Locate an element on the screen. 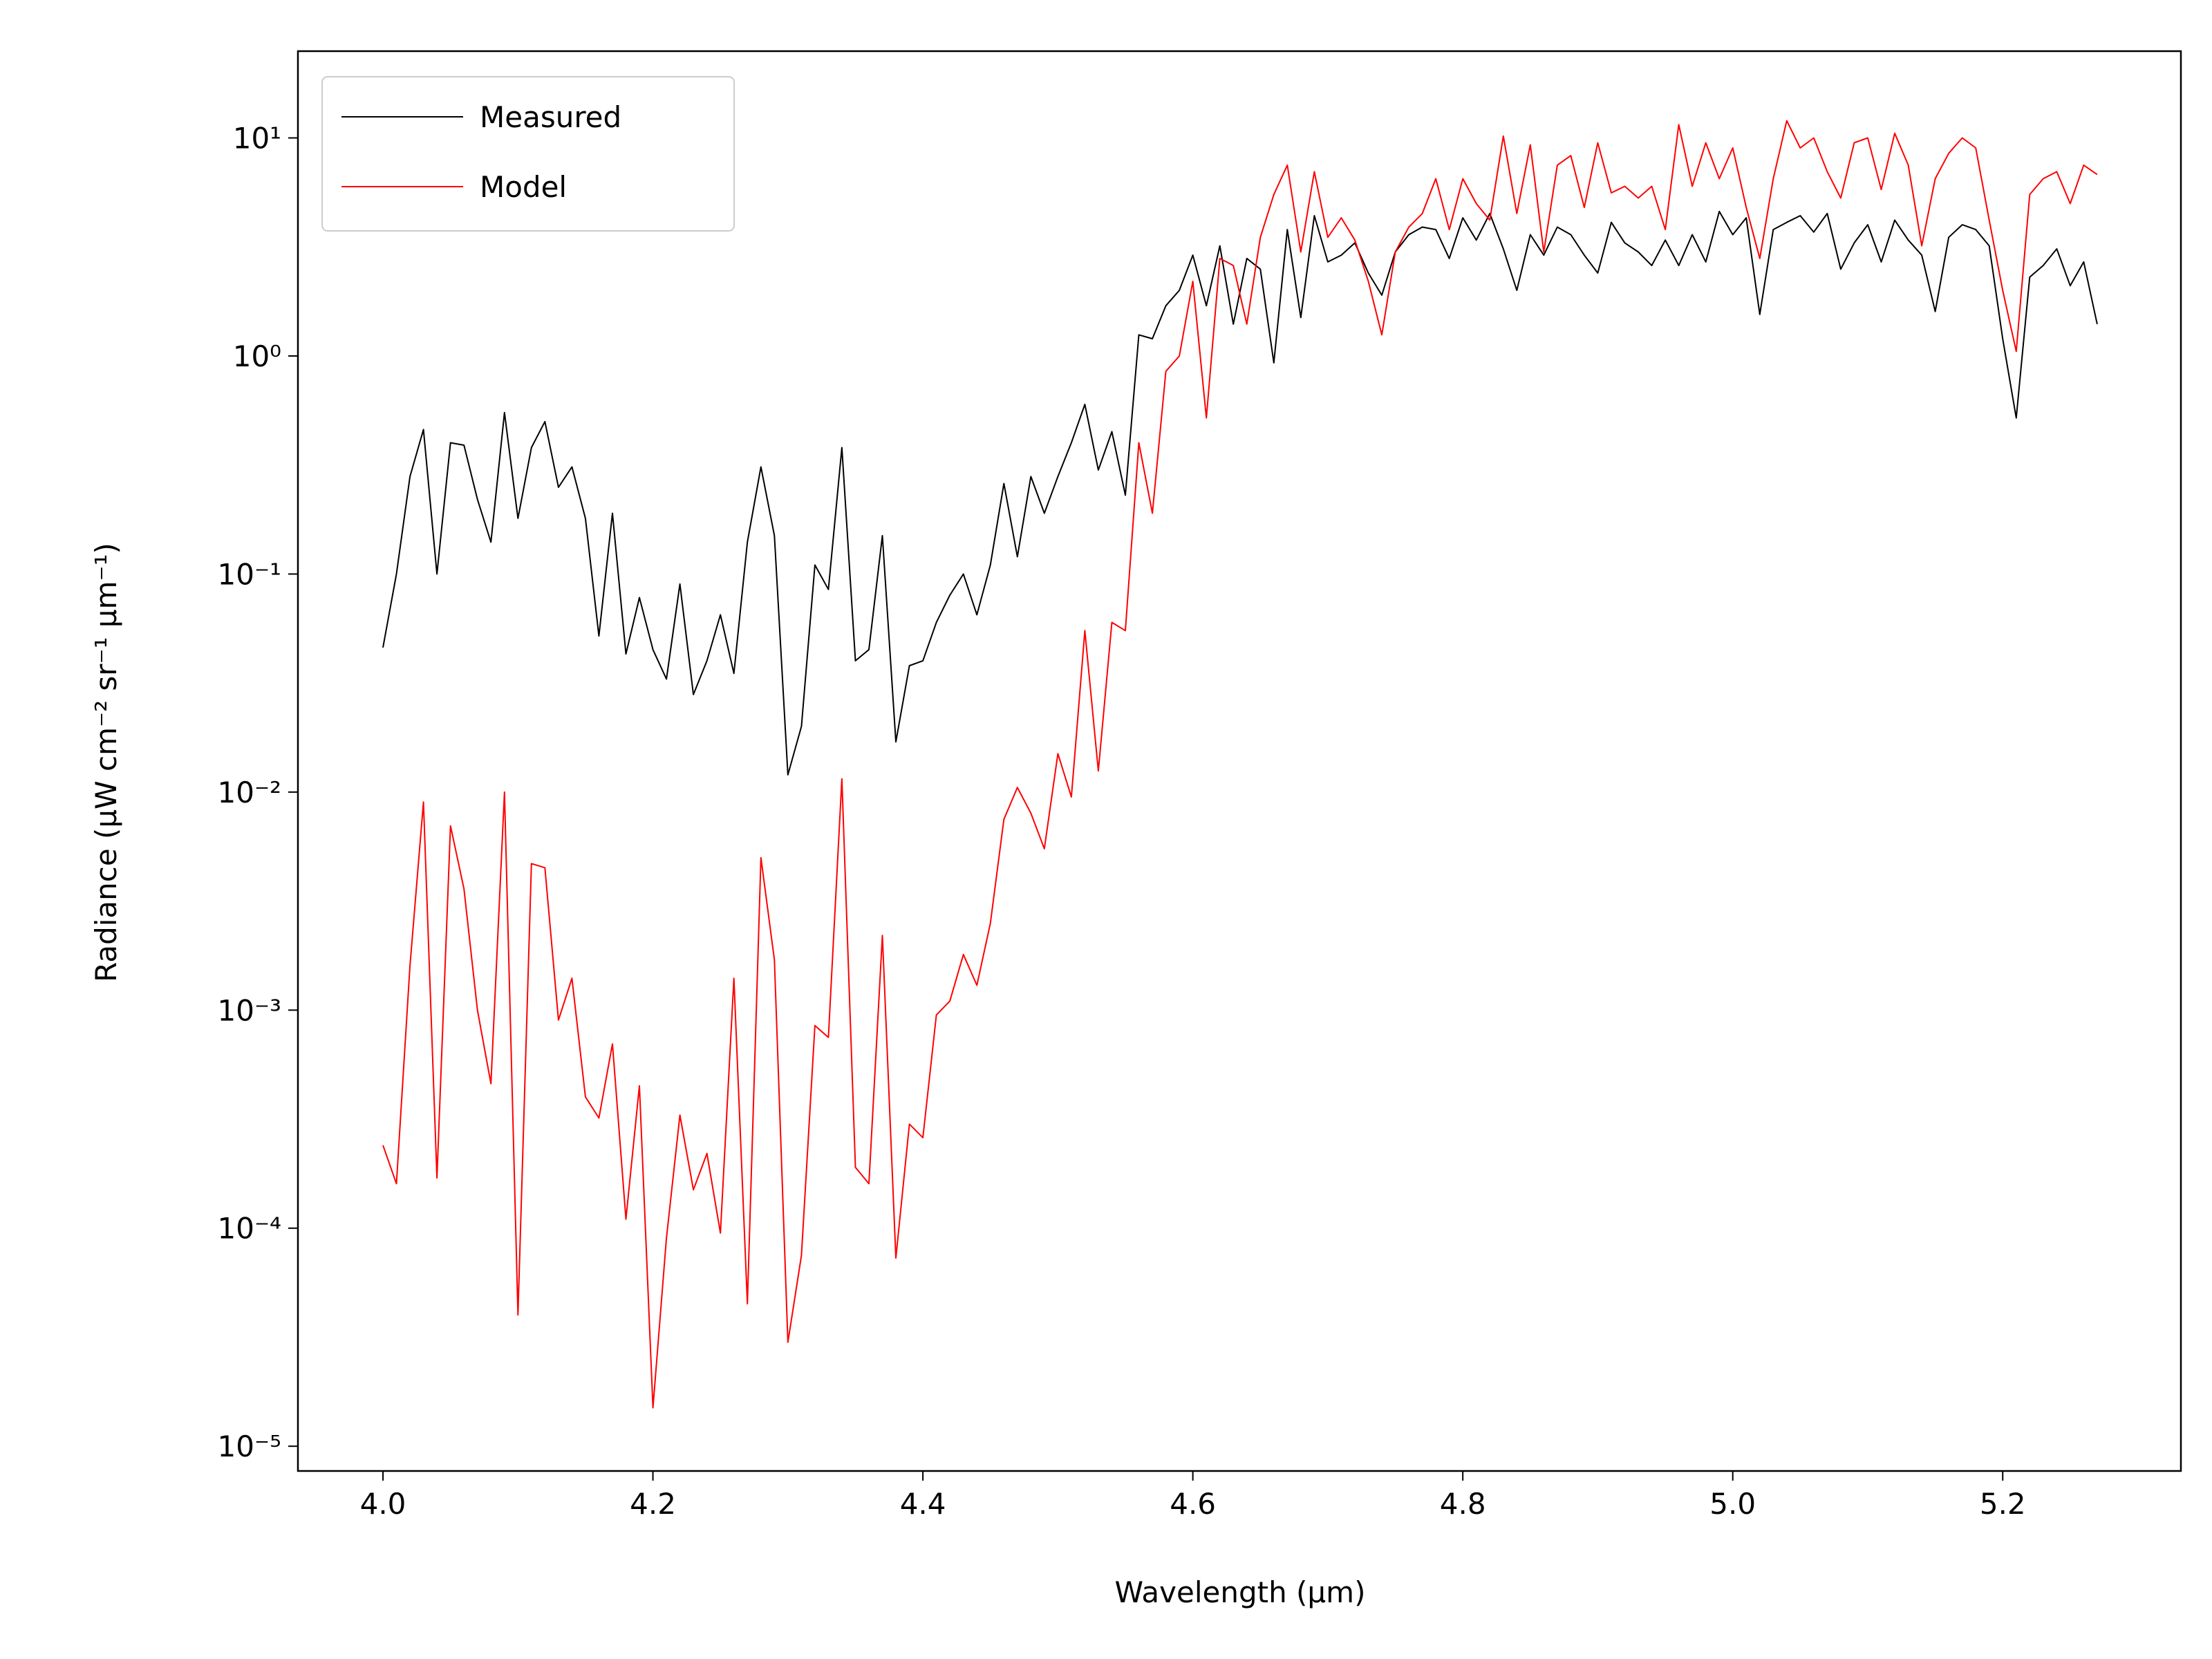 The height and width of the screenshot is (1659, 2212). x-tick-label: 4.4 is located at coordinates (923, 1504).